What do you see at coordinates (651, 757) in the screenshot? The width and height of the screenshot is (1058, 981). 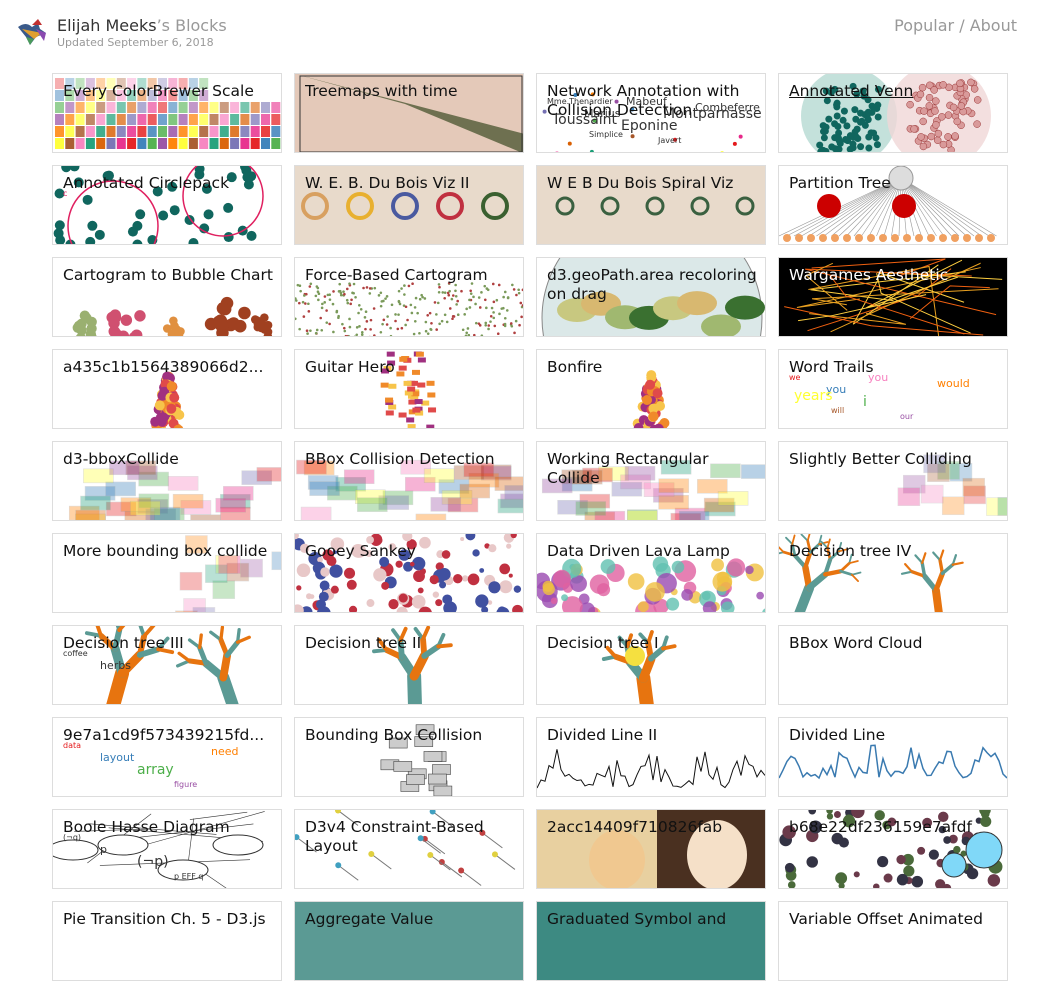 I see `block-tile: Divided Line II` at bounding box center [651, 757].